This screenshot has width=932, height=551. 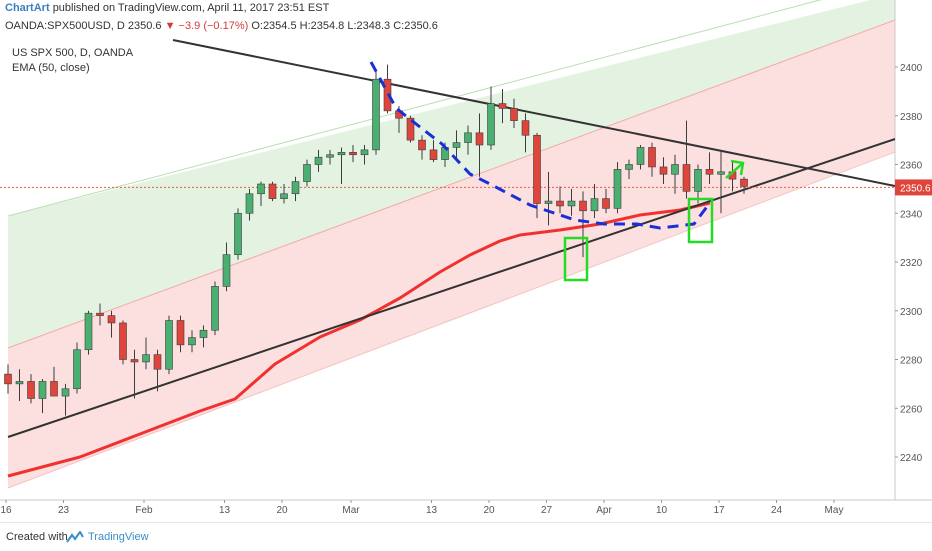 I want to click on y-tick-label: 2320, so click(x=911, y=263).